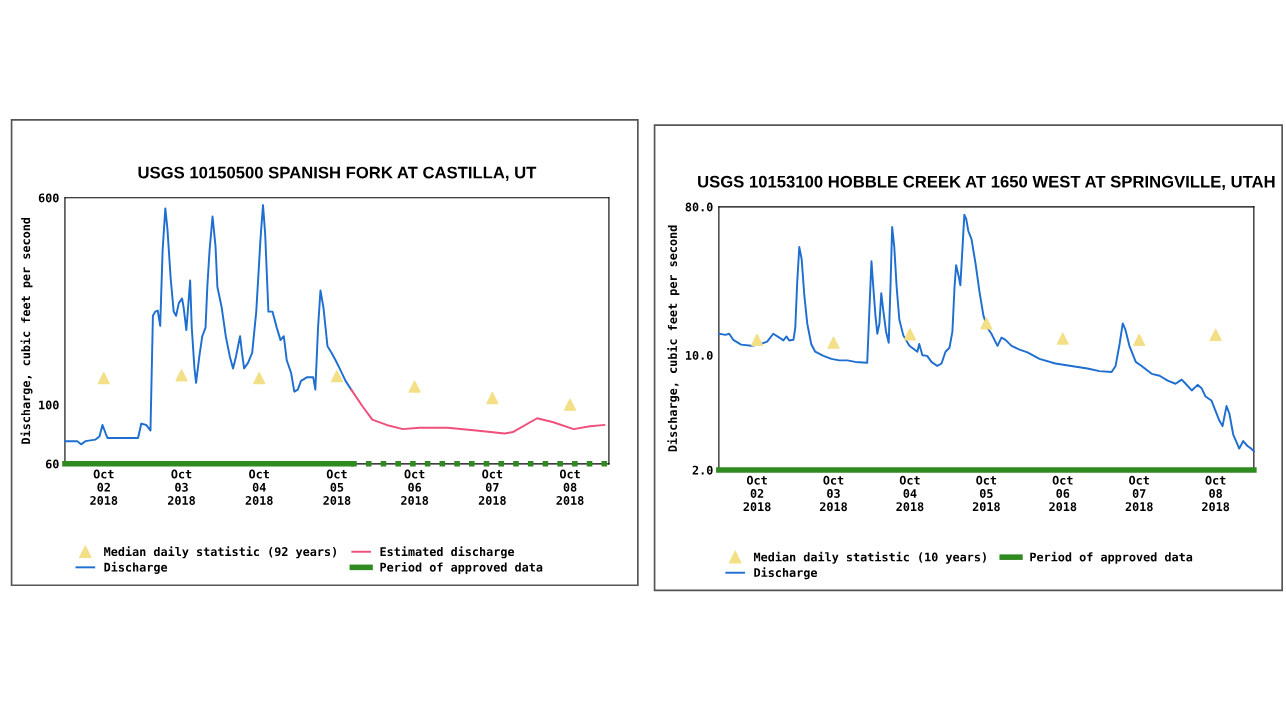 This screenshot has width=1286, height=727. Describe the element at coordinates (337, 173) in the screenshot. I see `chart-title: USGS 10150500 SPANISH FORK AT CASTILLA, UT` at that location.